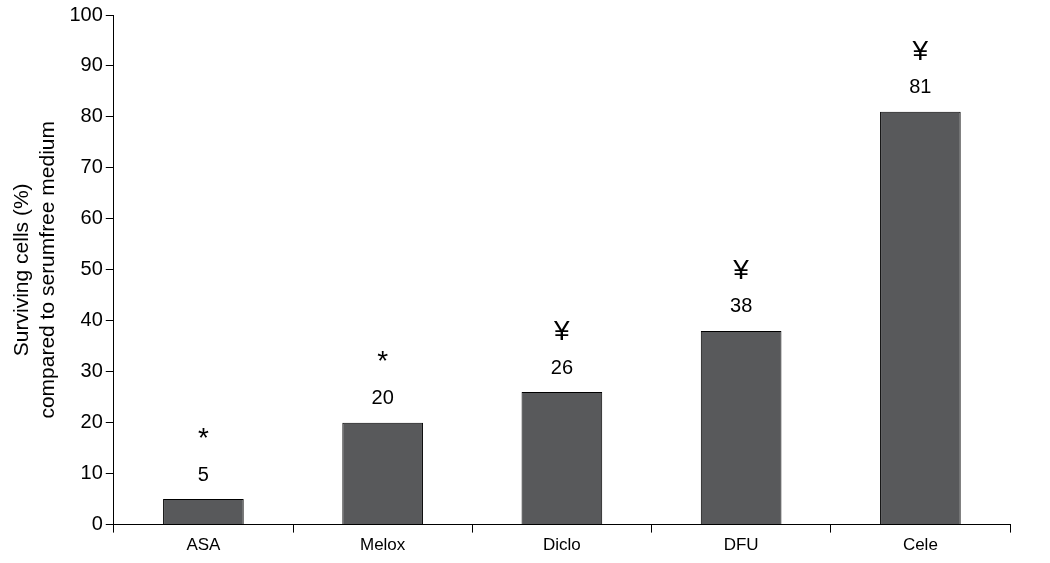 This screenshot has height=563, width=1050. I want to click on y-tick-label: 80, so click(91, 115).